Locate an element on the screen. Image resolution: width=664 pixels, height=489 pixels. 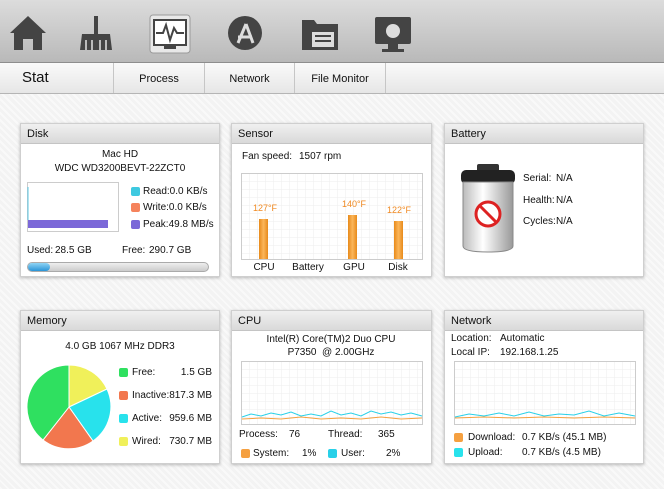
stat-label: User: is located at coordinates (353, 453).